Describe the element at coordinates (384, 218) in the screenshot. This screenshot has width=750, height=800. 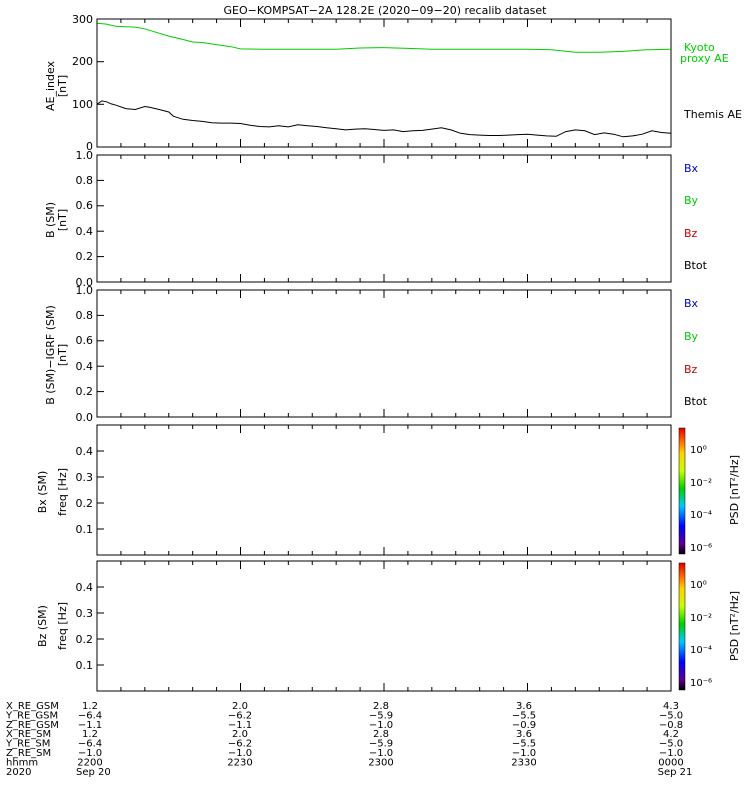
I see `b-sm-panel-frame` at that location.